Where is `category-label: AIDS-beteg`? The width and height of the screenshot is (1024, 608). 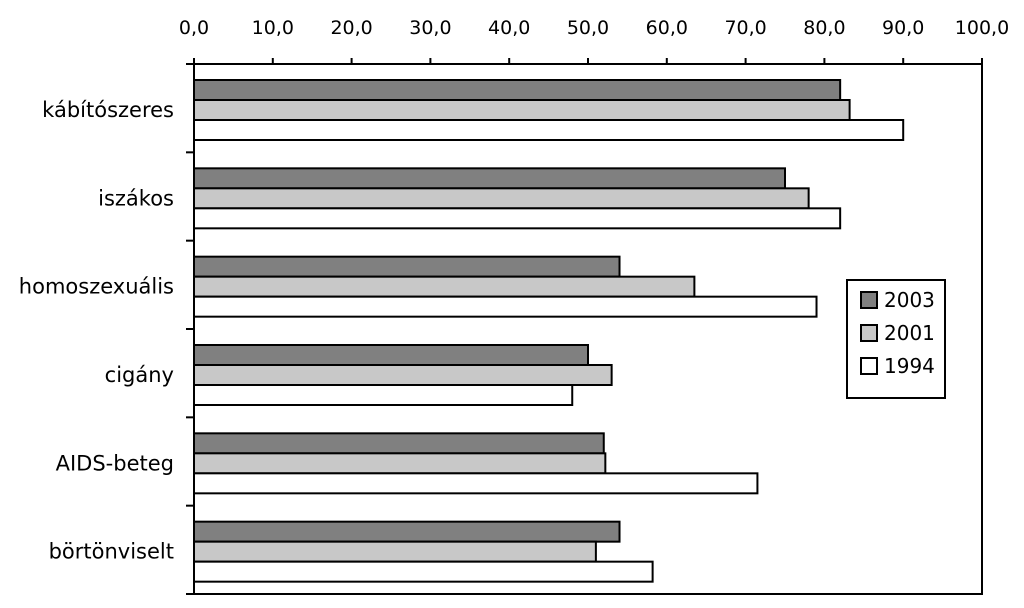 category-label: AIDS-beteg is located at coordinates (115, 463).